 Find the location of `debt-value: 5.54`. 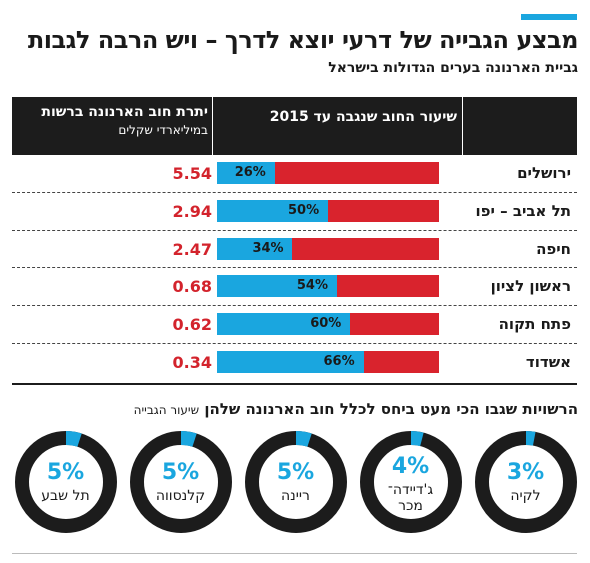

debt-value: 5.54 is located at coordinates (192, 173).